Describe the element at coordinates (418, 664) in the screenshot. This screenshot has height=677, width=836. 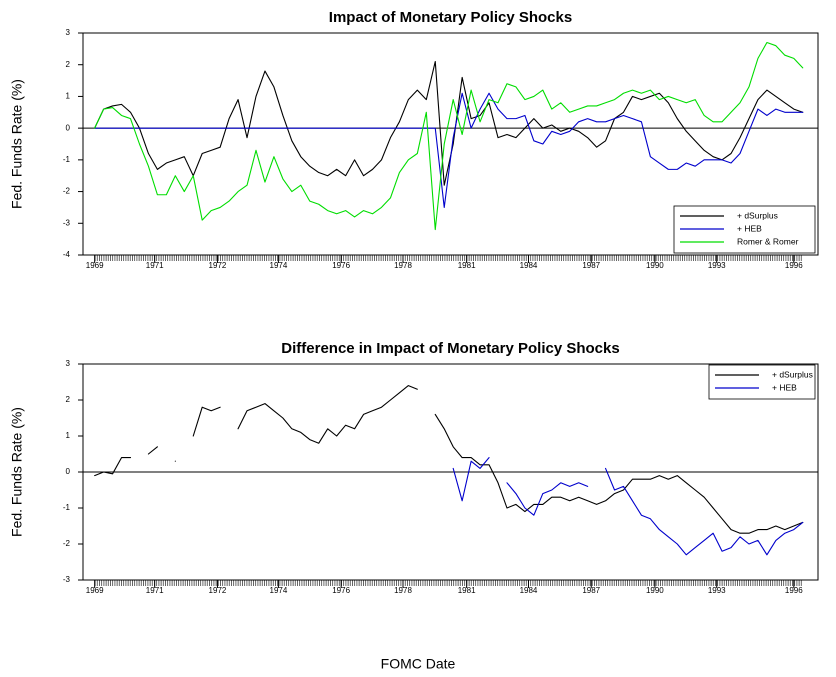
I see `x-axis-label: FOMC Date` at that location.